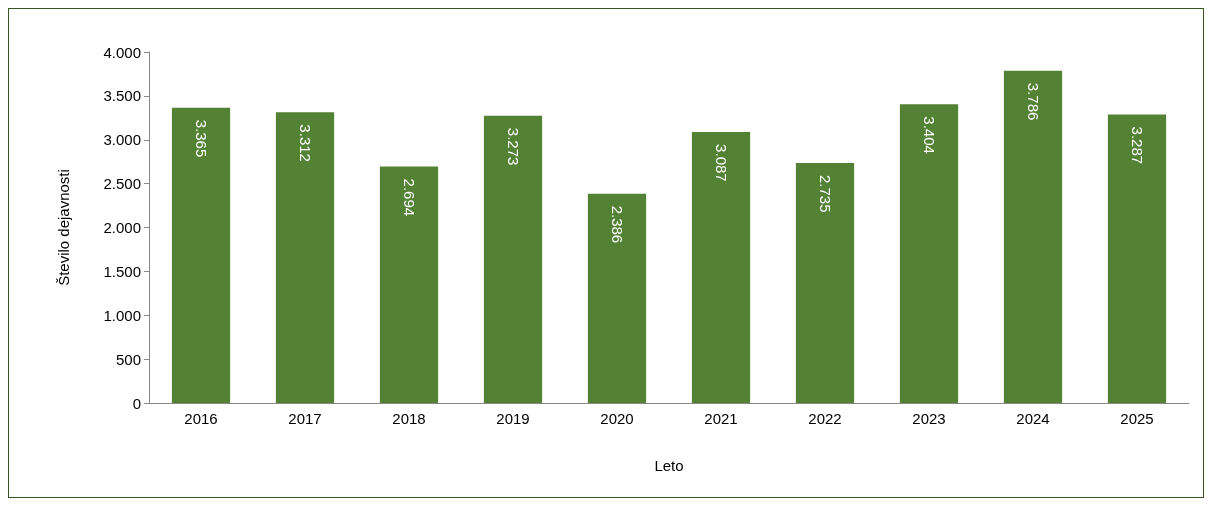  I want to click on y-tick-label: 2.000, so click(122, 227).